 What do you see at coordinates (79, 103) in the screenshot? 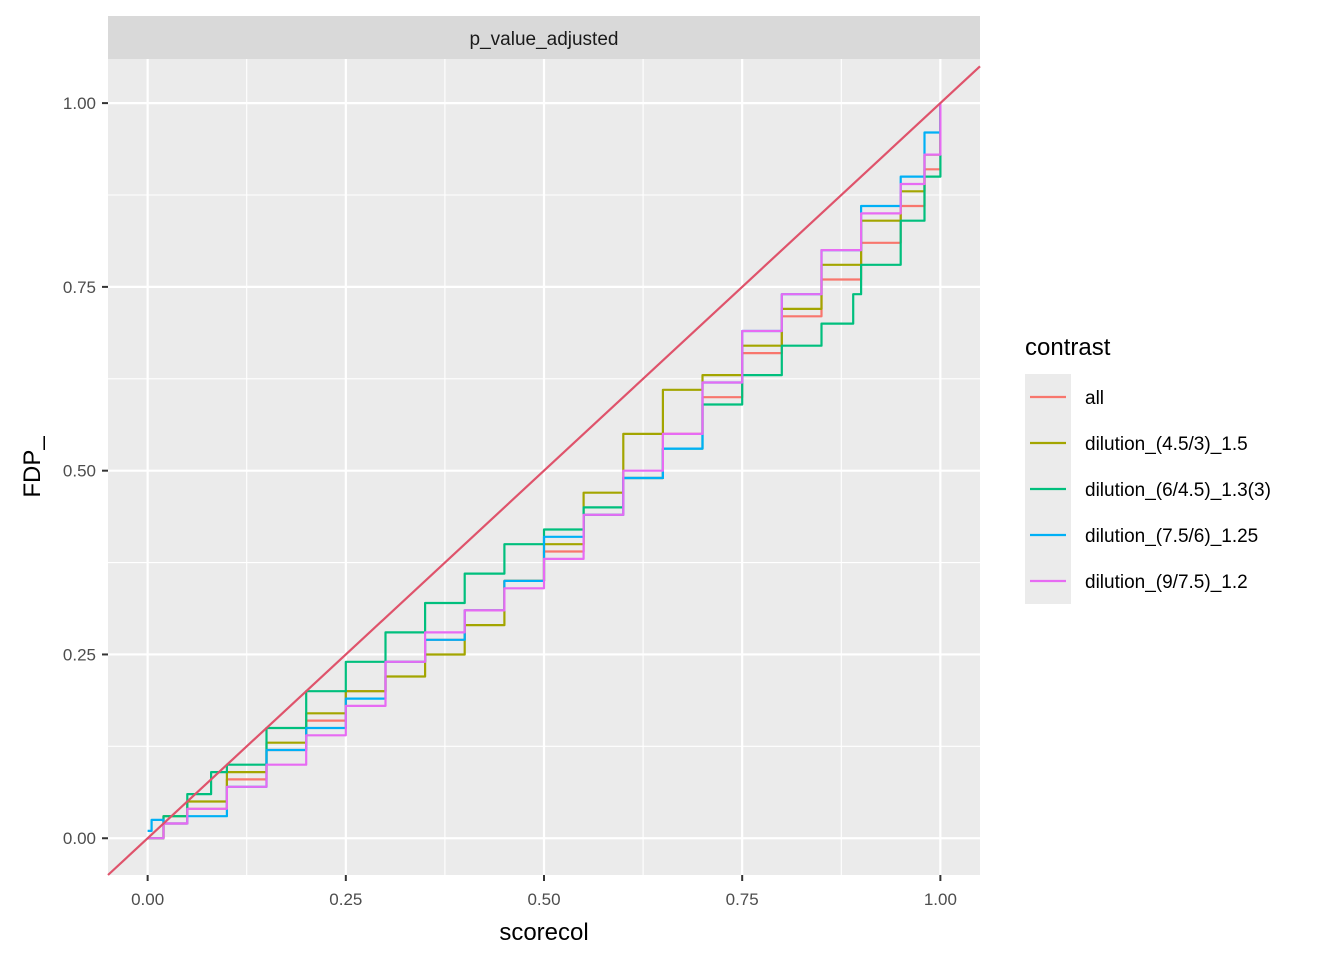
I see `y-tick-label: 1.00` at bounding box center [79, 103].